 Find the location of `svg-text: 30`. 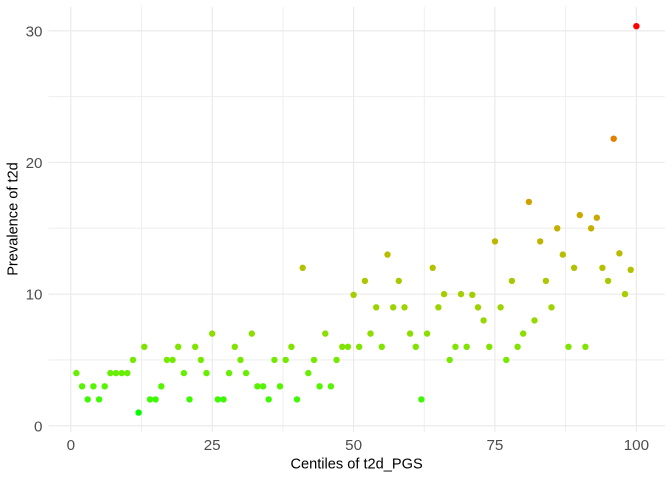

svg-text: 30 is located at coordinates (34, 31).